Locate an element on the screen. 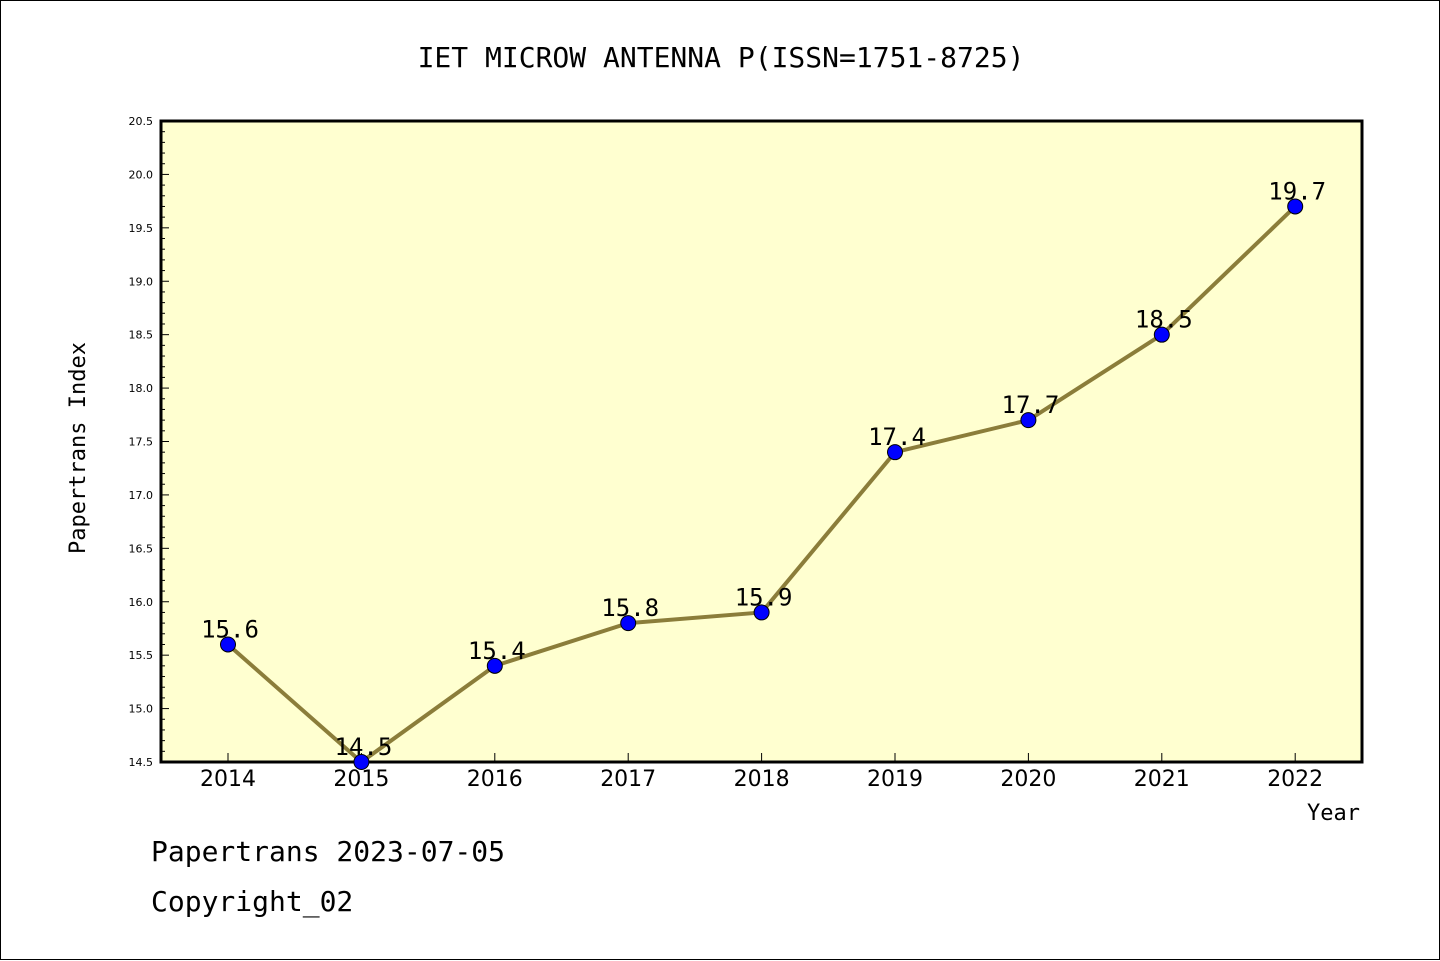  y-tick-label: 14.5 is located at coordinates (141, 762).